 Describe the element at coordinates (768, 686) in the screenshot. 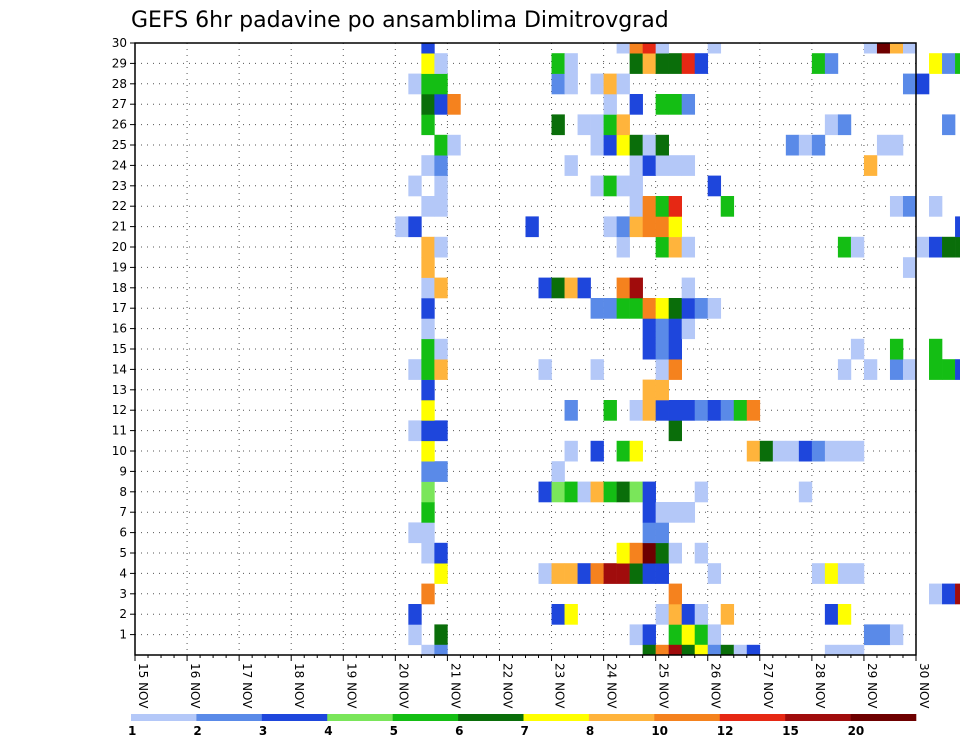

I see `x-tick-label: 27 NOV` at that location.